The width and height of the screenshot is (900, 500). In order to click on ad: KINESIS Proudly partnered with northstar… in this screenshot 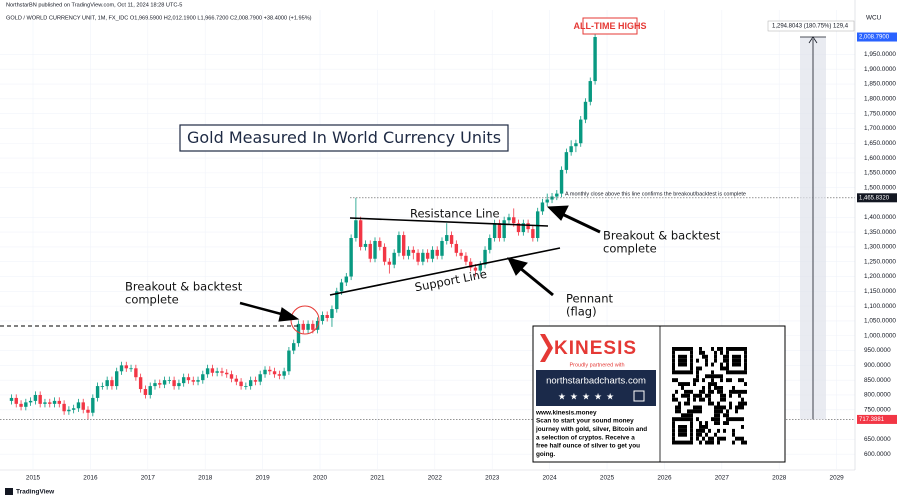, I will do `click(659, 394)`.